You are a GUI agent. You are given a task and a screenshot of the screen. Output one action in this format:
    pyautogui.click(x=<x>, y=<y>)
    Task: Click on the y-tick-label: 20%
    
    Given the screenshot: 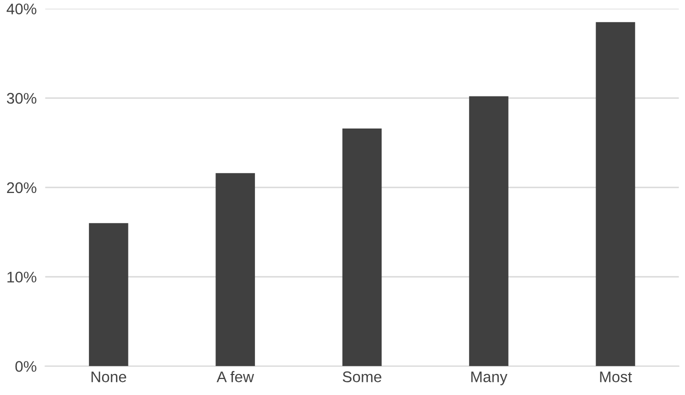 What is the action you would take?
    pyautogui.click(x=21, y=188)
    